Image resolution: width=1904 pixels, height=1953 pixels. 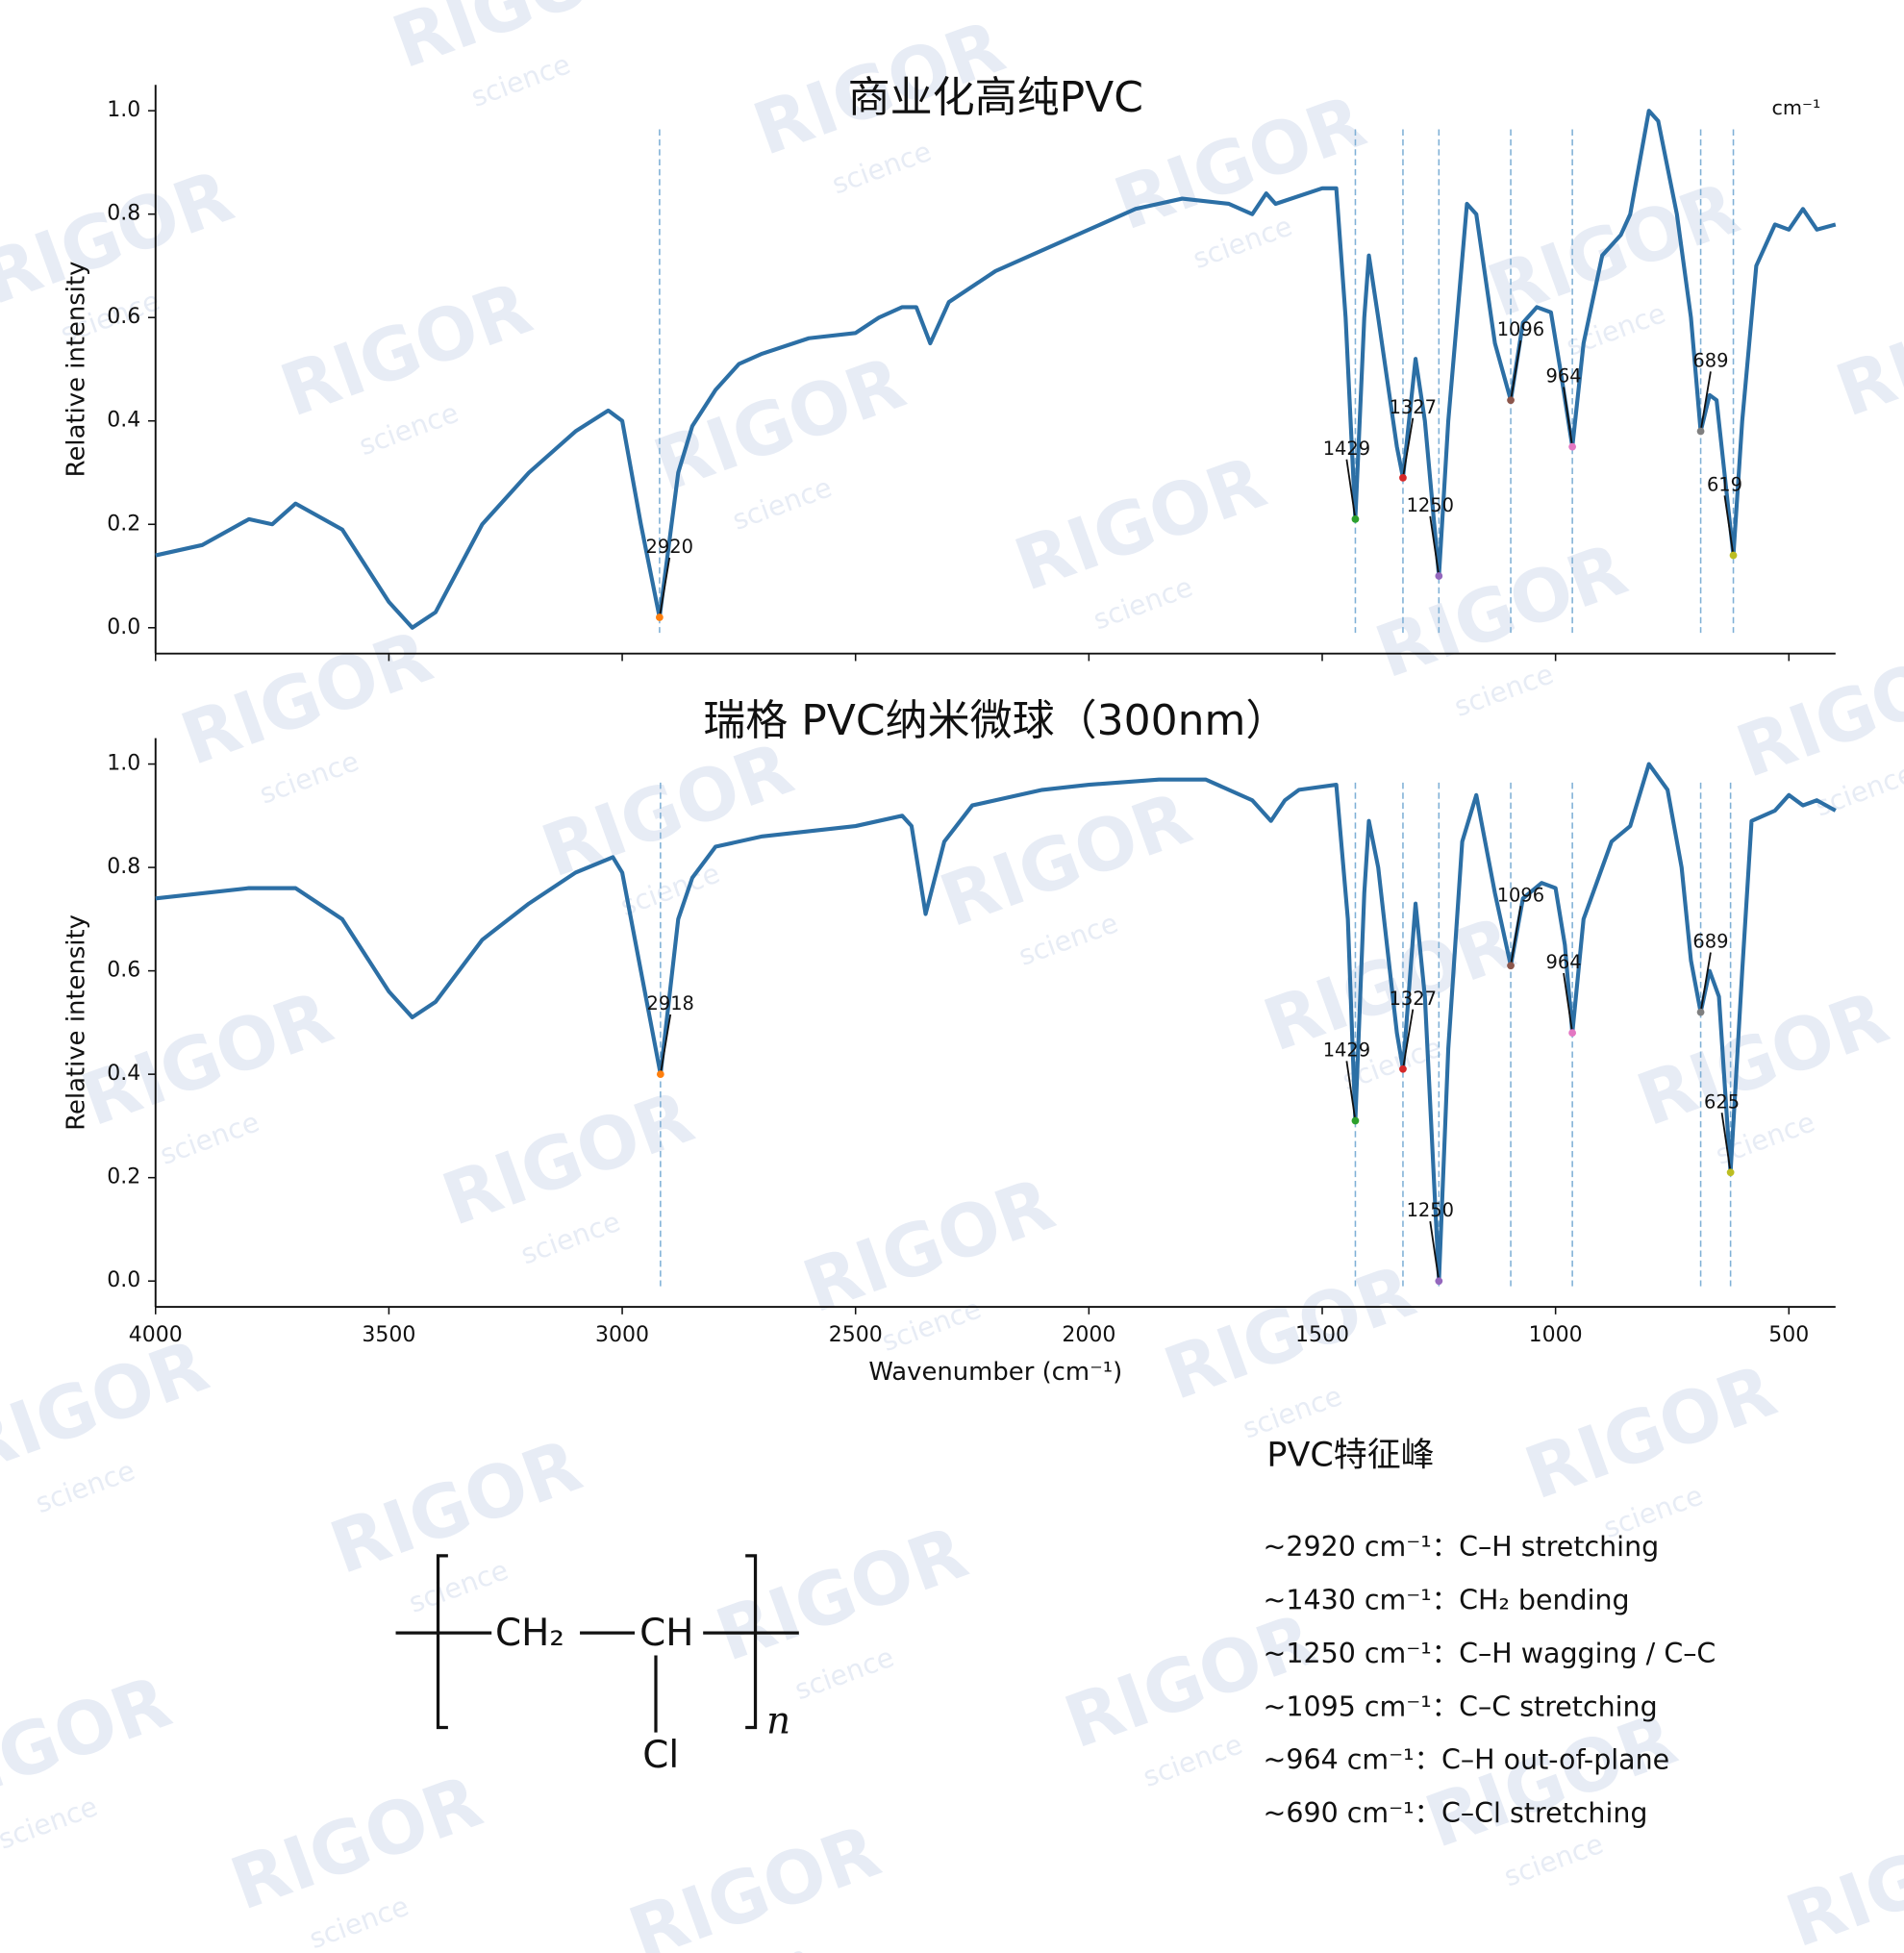 What do you see at coordinates (1456, 1813) in the screenshot?
I see `peak-item: ~690 cm⁻¹：C–Cl stretching` at bounding box center [1456, 1813].